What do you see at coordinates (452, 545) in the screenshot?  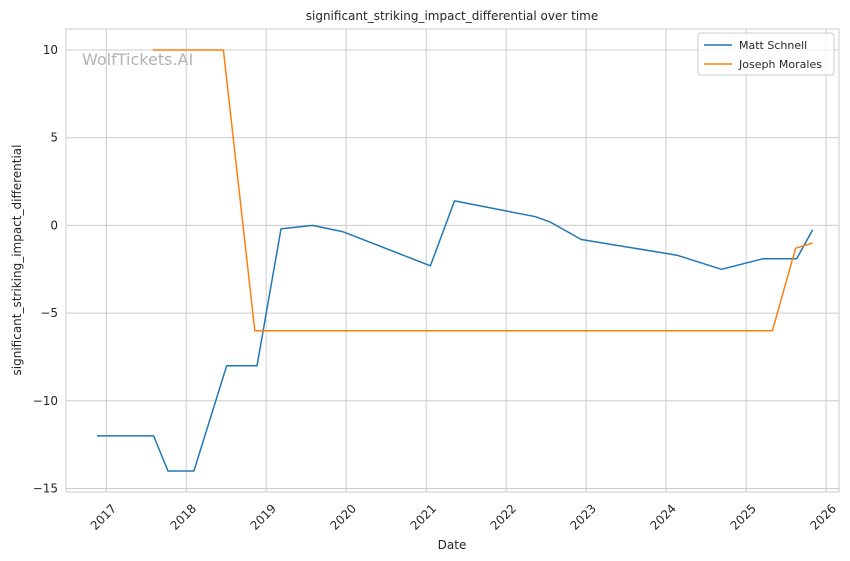 I see `x-axis-label: Date` at bounding box center [452, 545].